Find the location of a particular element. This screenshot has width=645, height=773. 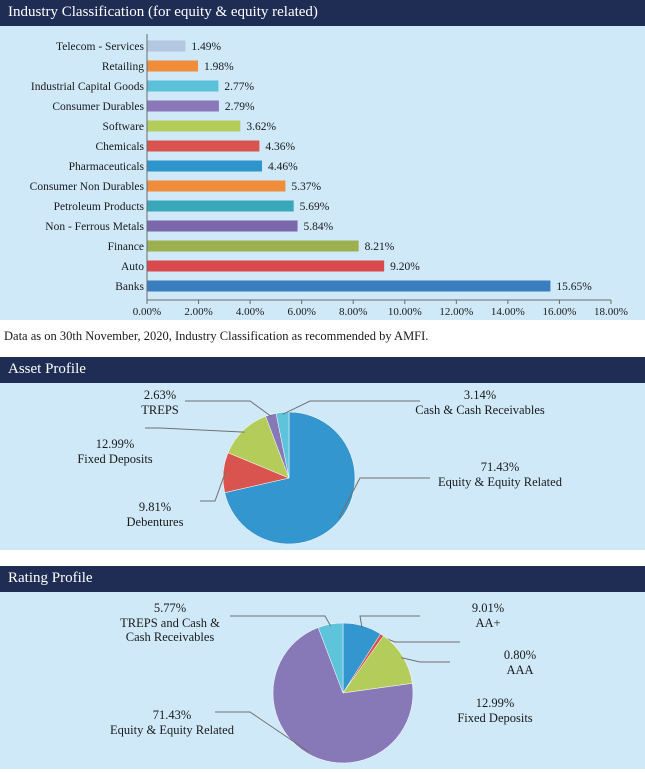

data-label: 4.46% is located at coordinates (283, 167).